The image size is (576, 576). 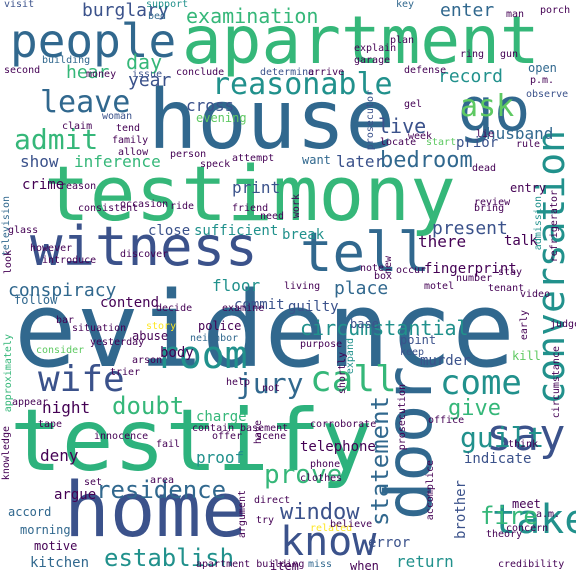 What do you see at coordinates (467, 10) in the screenshot?
I see `word-enter: enter` at bounding box center [467, 10].